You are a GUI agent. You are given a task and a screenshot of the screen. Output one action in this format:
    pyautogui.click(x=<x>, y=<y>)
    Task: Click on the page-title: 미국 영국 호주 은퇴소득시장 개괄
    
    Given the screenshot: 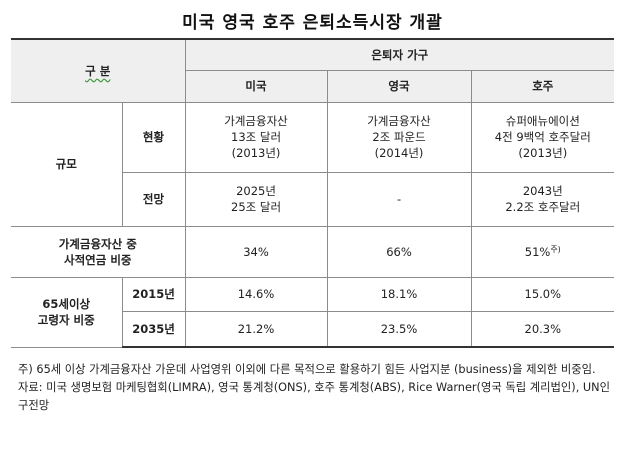 What is the action you would take?
    pyautogui.click(x=312, y=23)
    